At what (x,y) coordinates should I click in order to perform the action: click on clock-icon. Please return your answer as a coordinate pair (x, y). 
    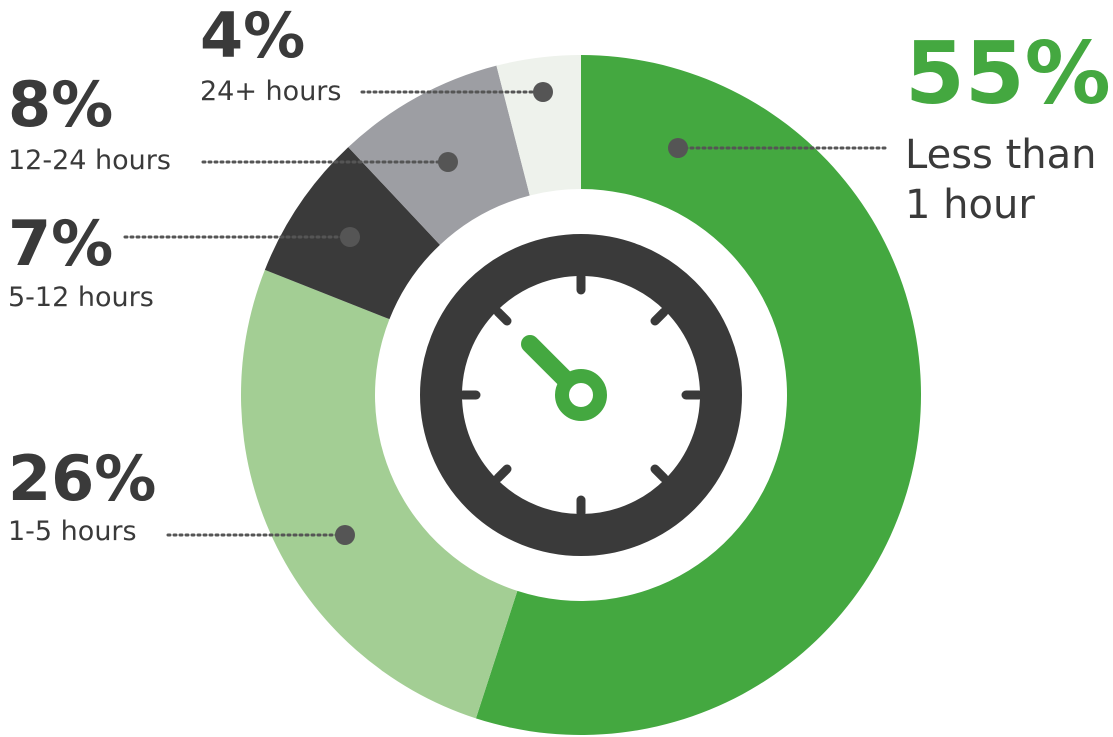
    Looking at the image, I should click on (581, 395).